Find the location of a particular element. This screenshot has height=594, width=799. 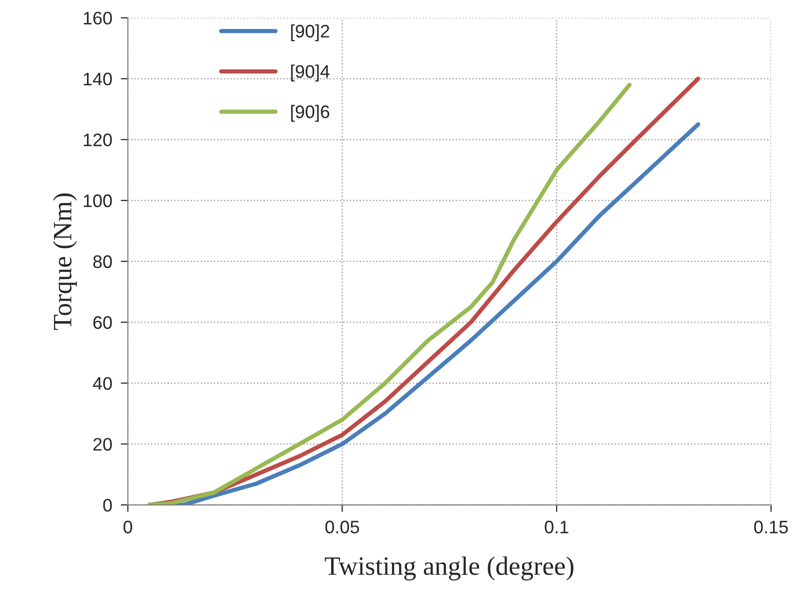

y-tick-label: 140 is located at coordinates (98, 79).